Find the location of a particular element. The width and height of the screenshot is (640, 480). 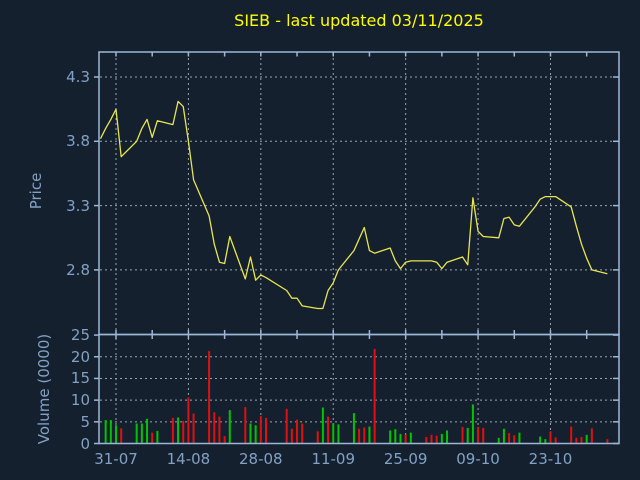

volume-tick-label: 5 is located at coordinates (85, 421).